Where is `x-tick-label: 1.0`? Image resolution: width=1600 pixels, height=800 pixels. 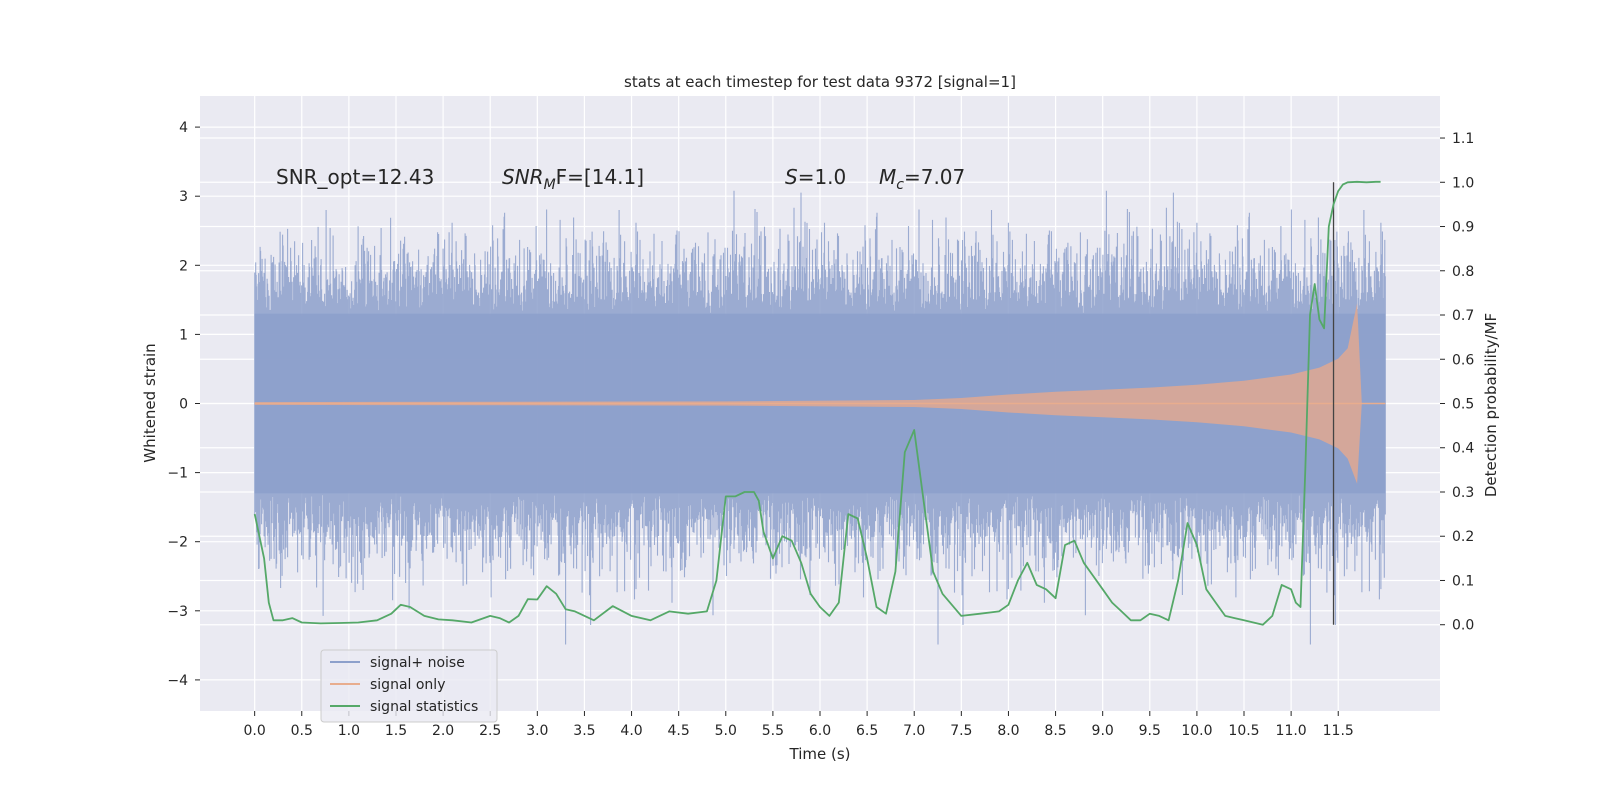
x-tick-label: 1.0 is located at coordinates (349, 731).